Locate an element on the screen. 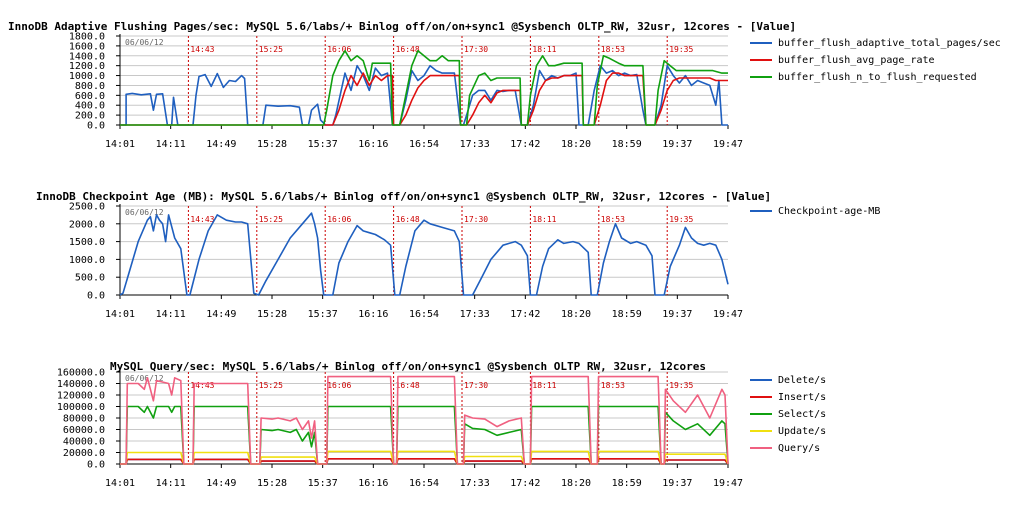 The height and width of the screenshot is (511, 1010). legend-entry: Checkpoint-age-MB is located at coordinates (829, 211).